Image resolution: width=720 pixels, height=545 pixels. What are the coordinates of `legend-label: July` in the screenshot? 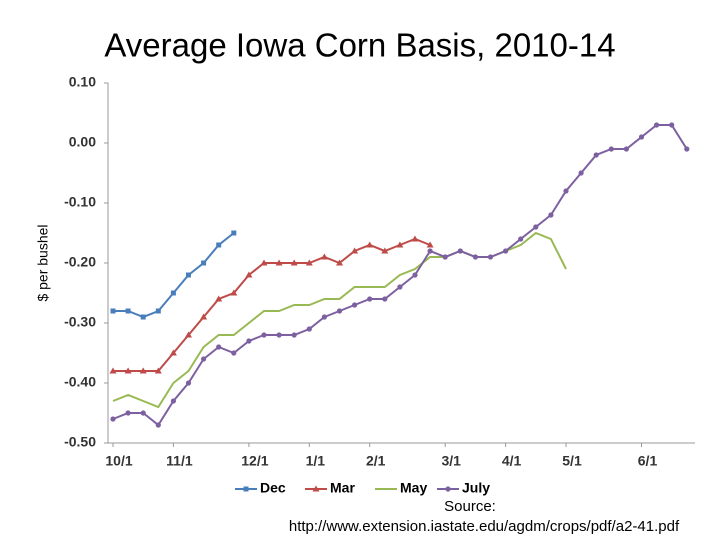 It's located at (476, 488).